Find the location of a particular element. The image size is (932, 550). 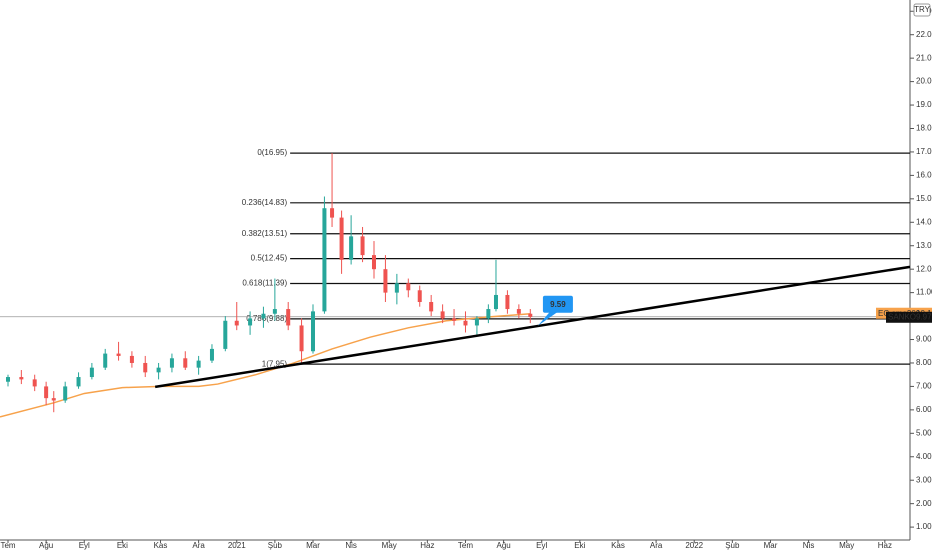

fib-label: 0(16.95) is located at coordinates (272, 152).